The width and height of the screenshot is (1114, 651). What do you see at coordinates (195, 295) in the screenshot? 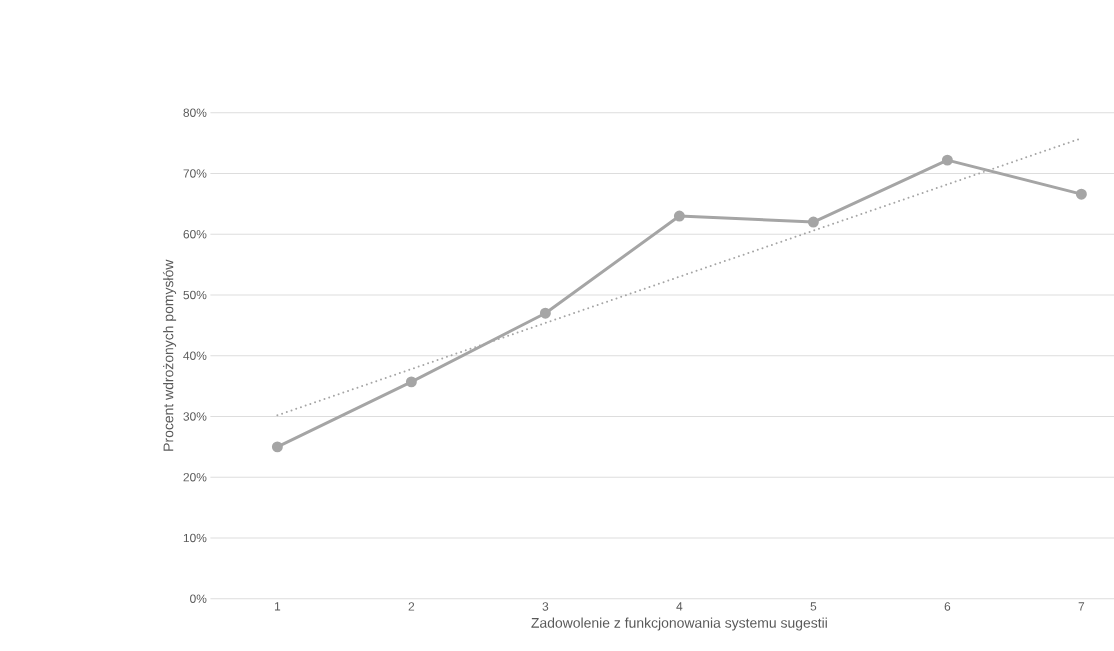
I see `y-tick-label: 50%` at bounding box center [195, 295].